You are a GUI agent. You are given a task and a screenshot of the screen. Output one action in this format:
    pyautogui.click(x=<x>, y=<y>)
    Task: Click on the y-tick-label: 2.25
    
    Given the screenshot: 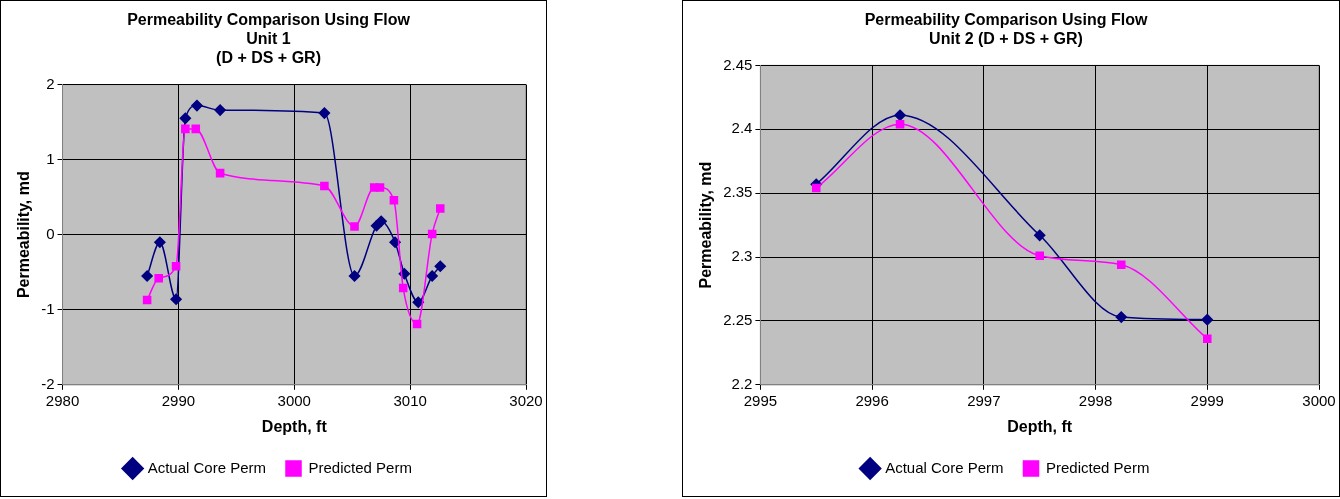 What is the action you would take?
    pyautogui.click(x=738, y=320)
    